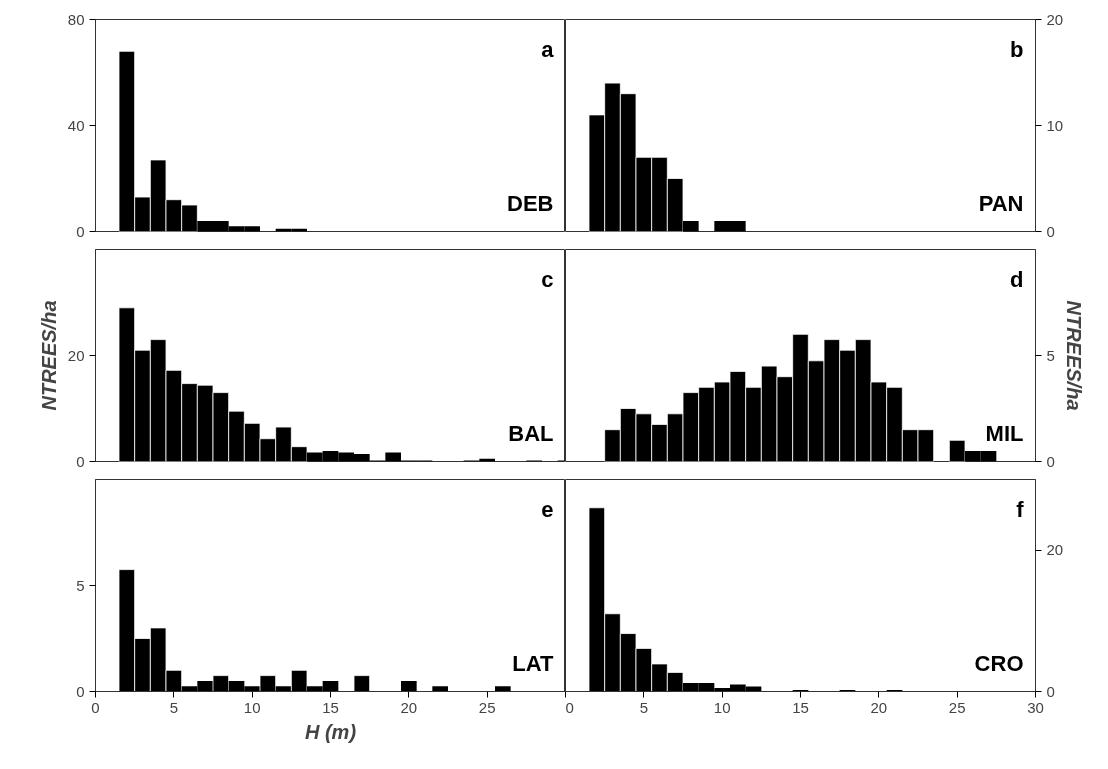 This screenshot has height=769, width=1108. Describe the element at coordinates (1001, 203) in the screenshot. I see `annotation: PAN` at that location.